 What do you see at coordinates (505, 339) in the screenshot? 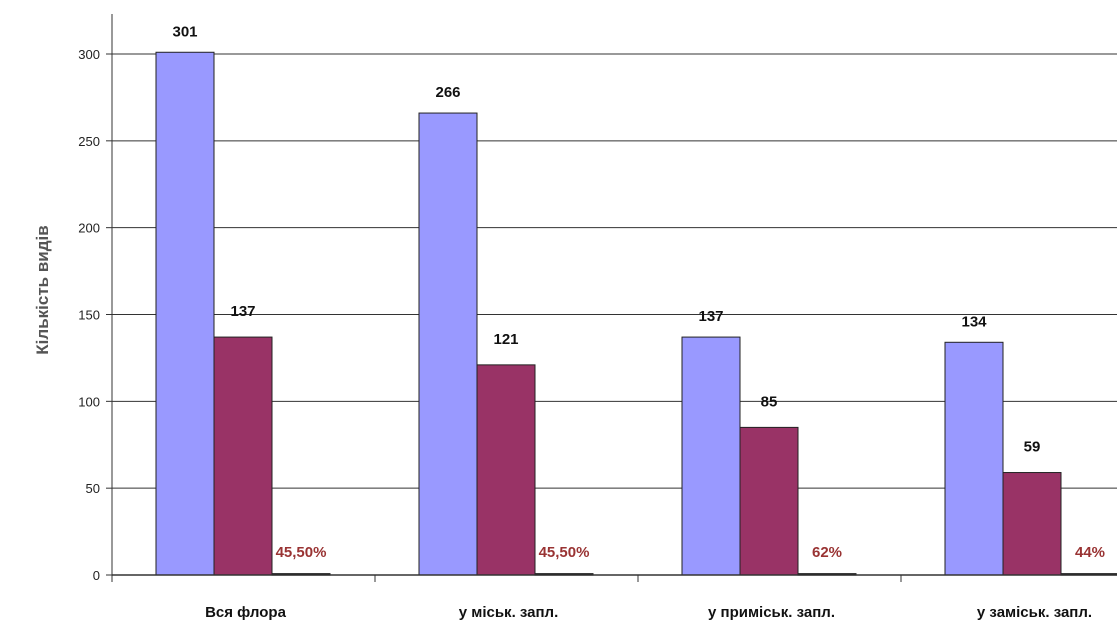
I see `data-label-series-2: 121` at bounding box center [505, 339].